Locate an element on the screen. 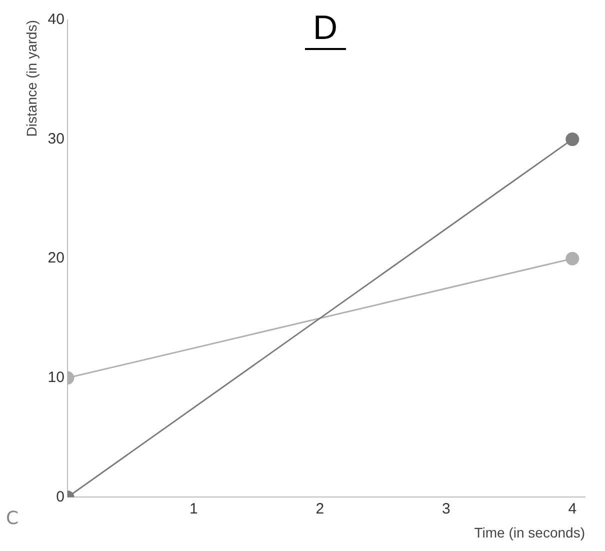  y-tick-label: 10 is located at coordinates (56, 377).